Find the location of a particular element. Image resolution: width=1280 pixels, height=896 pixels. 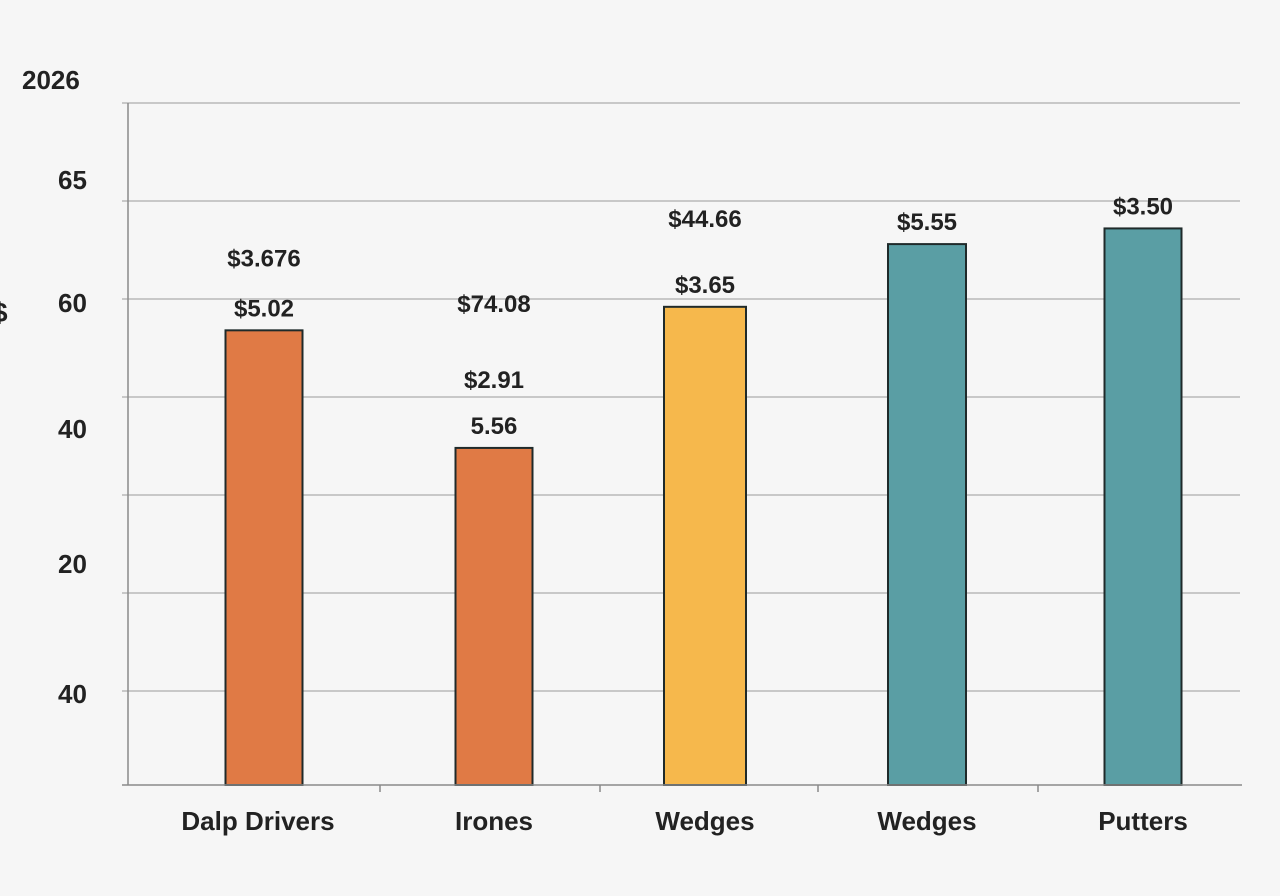

x-tick-label: Putters is located at coordinates (1143, 821).